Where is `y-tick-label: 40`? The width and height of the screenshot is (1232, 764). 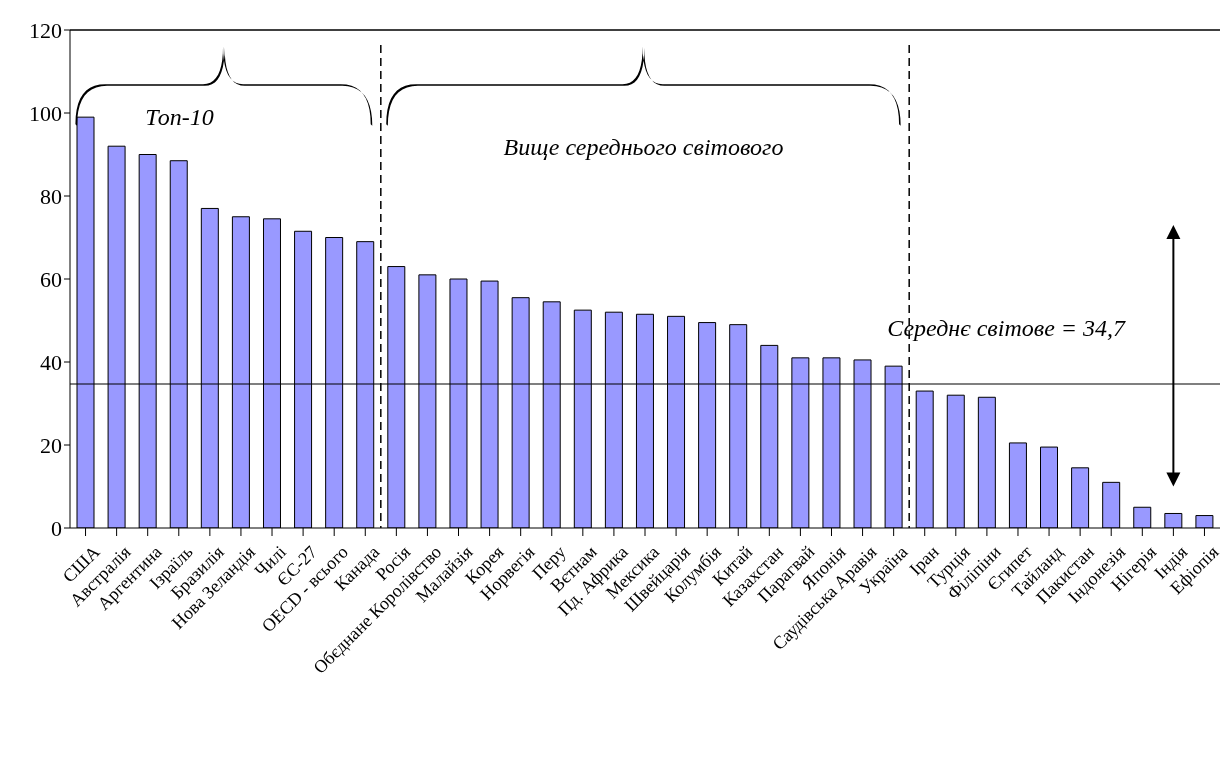 y-tick-label: 40 is located at coordinates (51, 362).